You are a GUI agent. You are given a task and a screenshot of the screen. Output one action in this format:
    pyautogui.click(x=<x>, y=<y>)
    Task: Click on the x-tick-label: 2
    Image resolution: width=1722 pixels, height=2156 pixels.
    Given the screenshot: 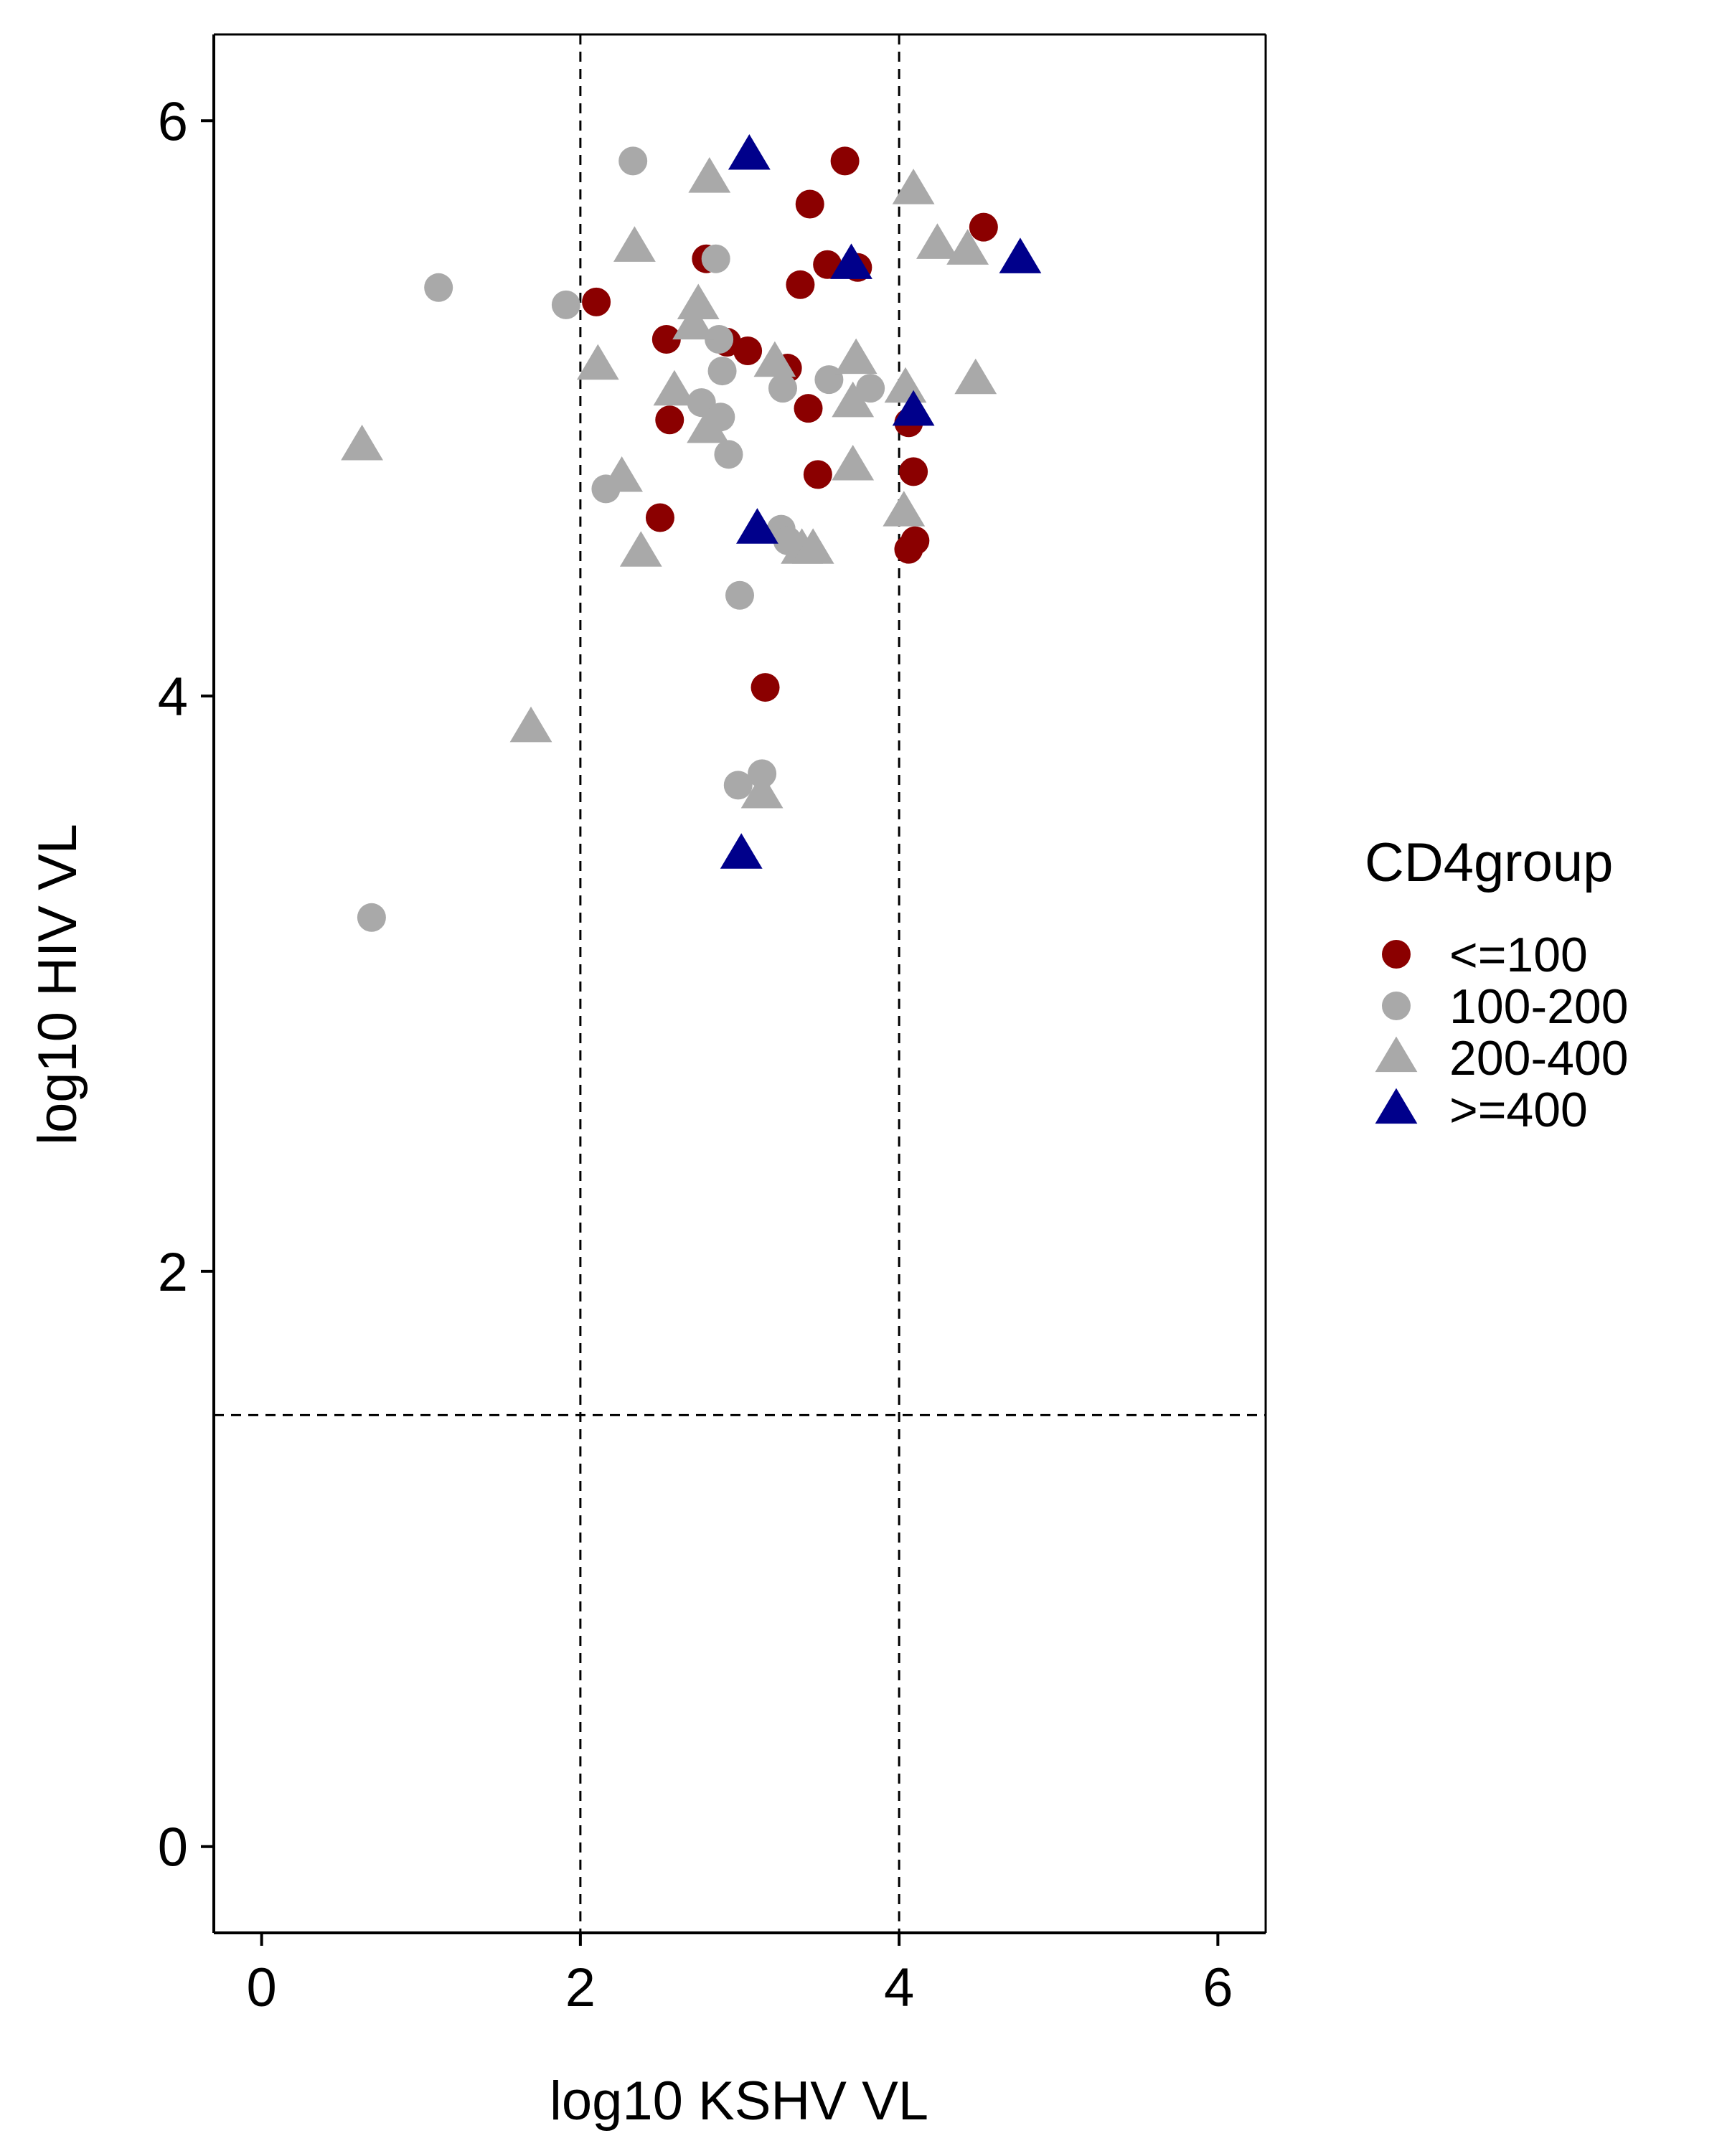 What is the action you would take?
    pyautogui.click(x=581, y=1988)
    